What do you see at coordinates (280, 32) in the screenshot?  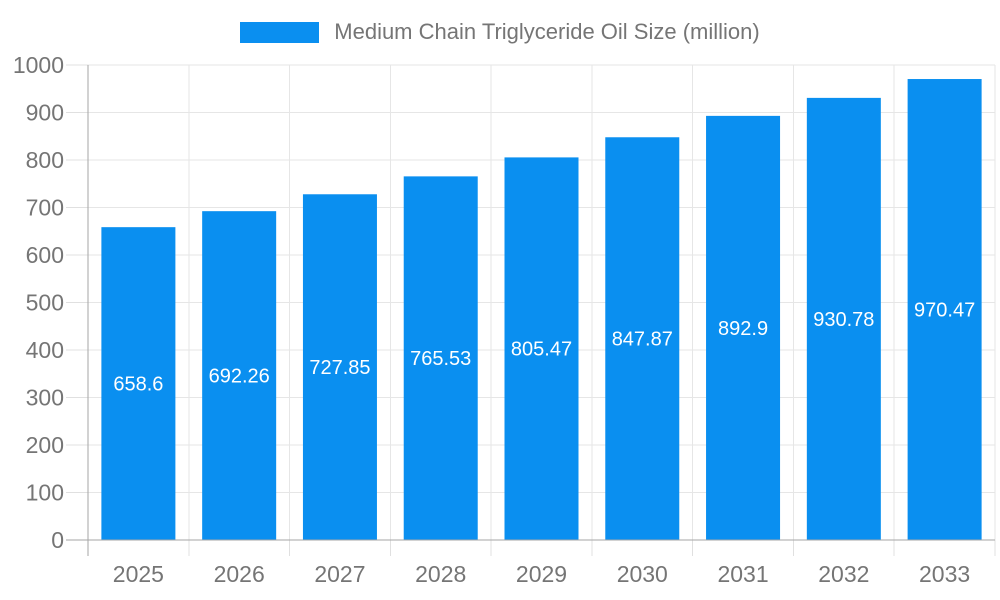 I see `legend-swatch` at bounding box center [280, 32].